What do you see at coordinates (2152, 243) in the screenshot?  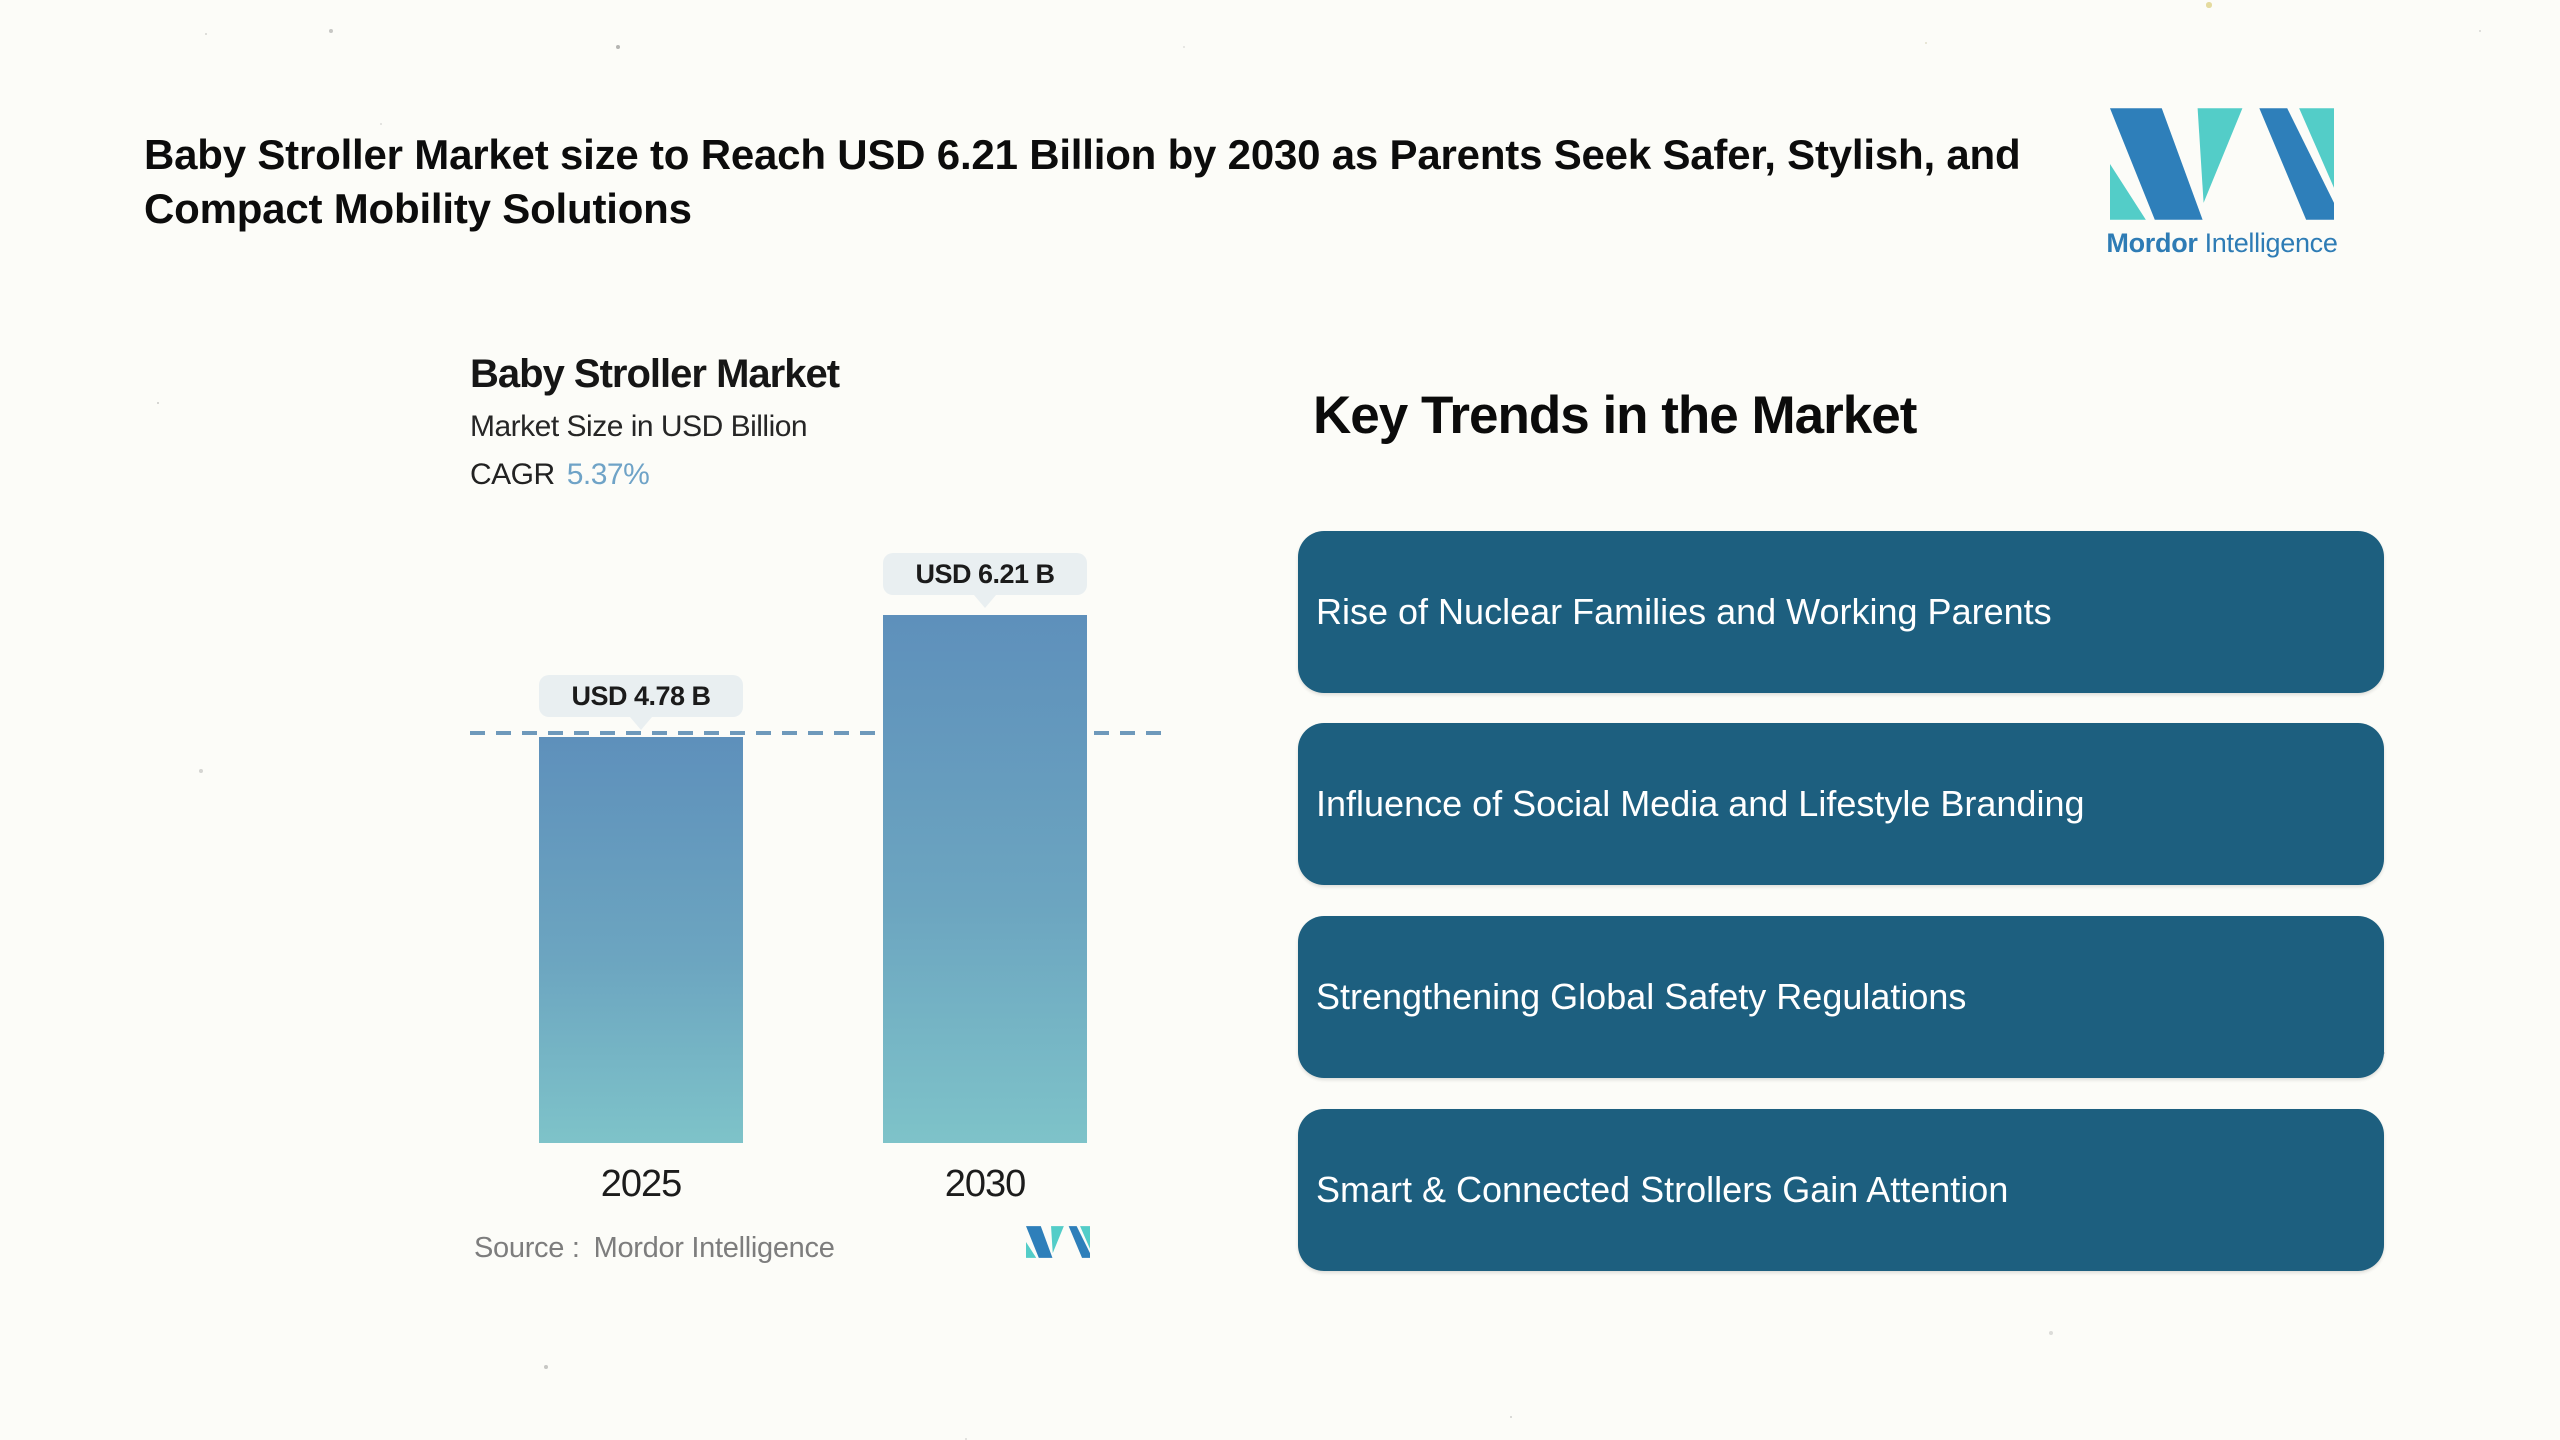 I see `wordmark-bold: Mordor` at bounding box center [2152, 243].